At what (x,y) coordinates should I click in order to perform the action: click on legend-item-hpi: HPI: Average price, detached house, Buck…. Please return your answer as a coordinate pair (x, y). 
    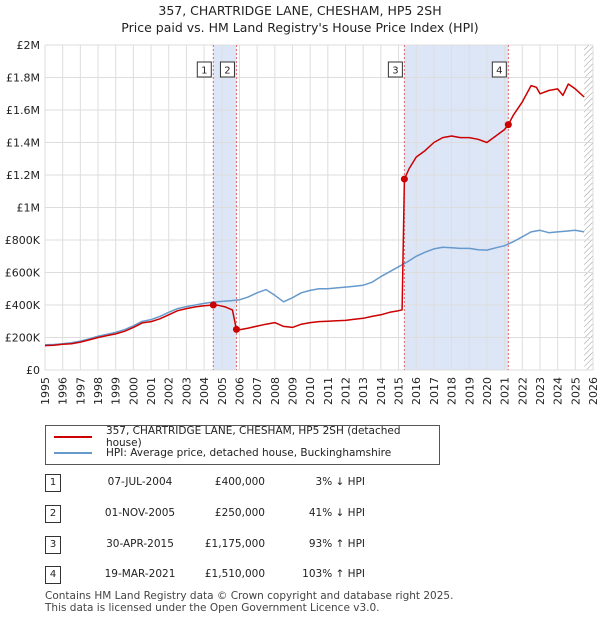
    Looking at the image, I should click on (222, 453).